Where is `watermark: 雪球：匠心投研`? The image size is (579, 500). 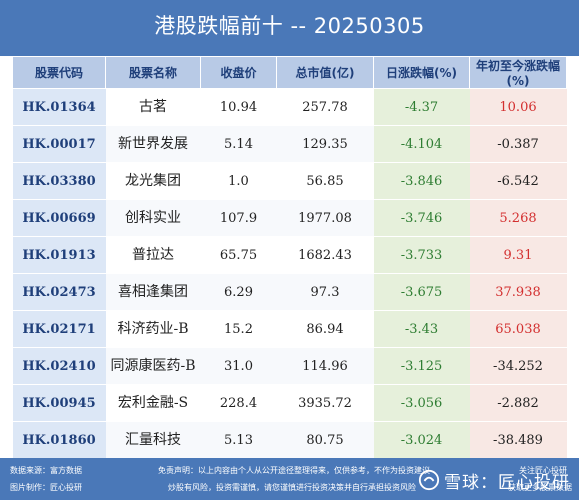 watermark: 雪球：匠心投研 is located at coordinates (494, 480).